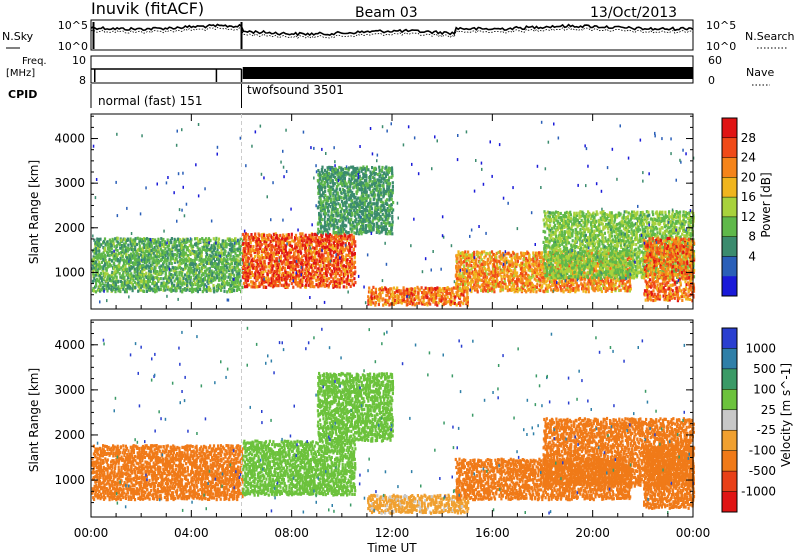 This screenshot has width=800, height=554. Describe the element at coordinates (280, 250) in the screenshot. I see `power-cell-1971` at that location.